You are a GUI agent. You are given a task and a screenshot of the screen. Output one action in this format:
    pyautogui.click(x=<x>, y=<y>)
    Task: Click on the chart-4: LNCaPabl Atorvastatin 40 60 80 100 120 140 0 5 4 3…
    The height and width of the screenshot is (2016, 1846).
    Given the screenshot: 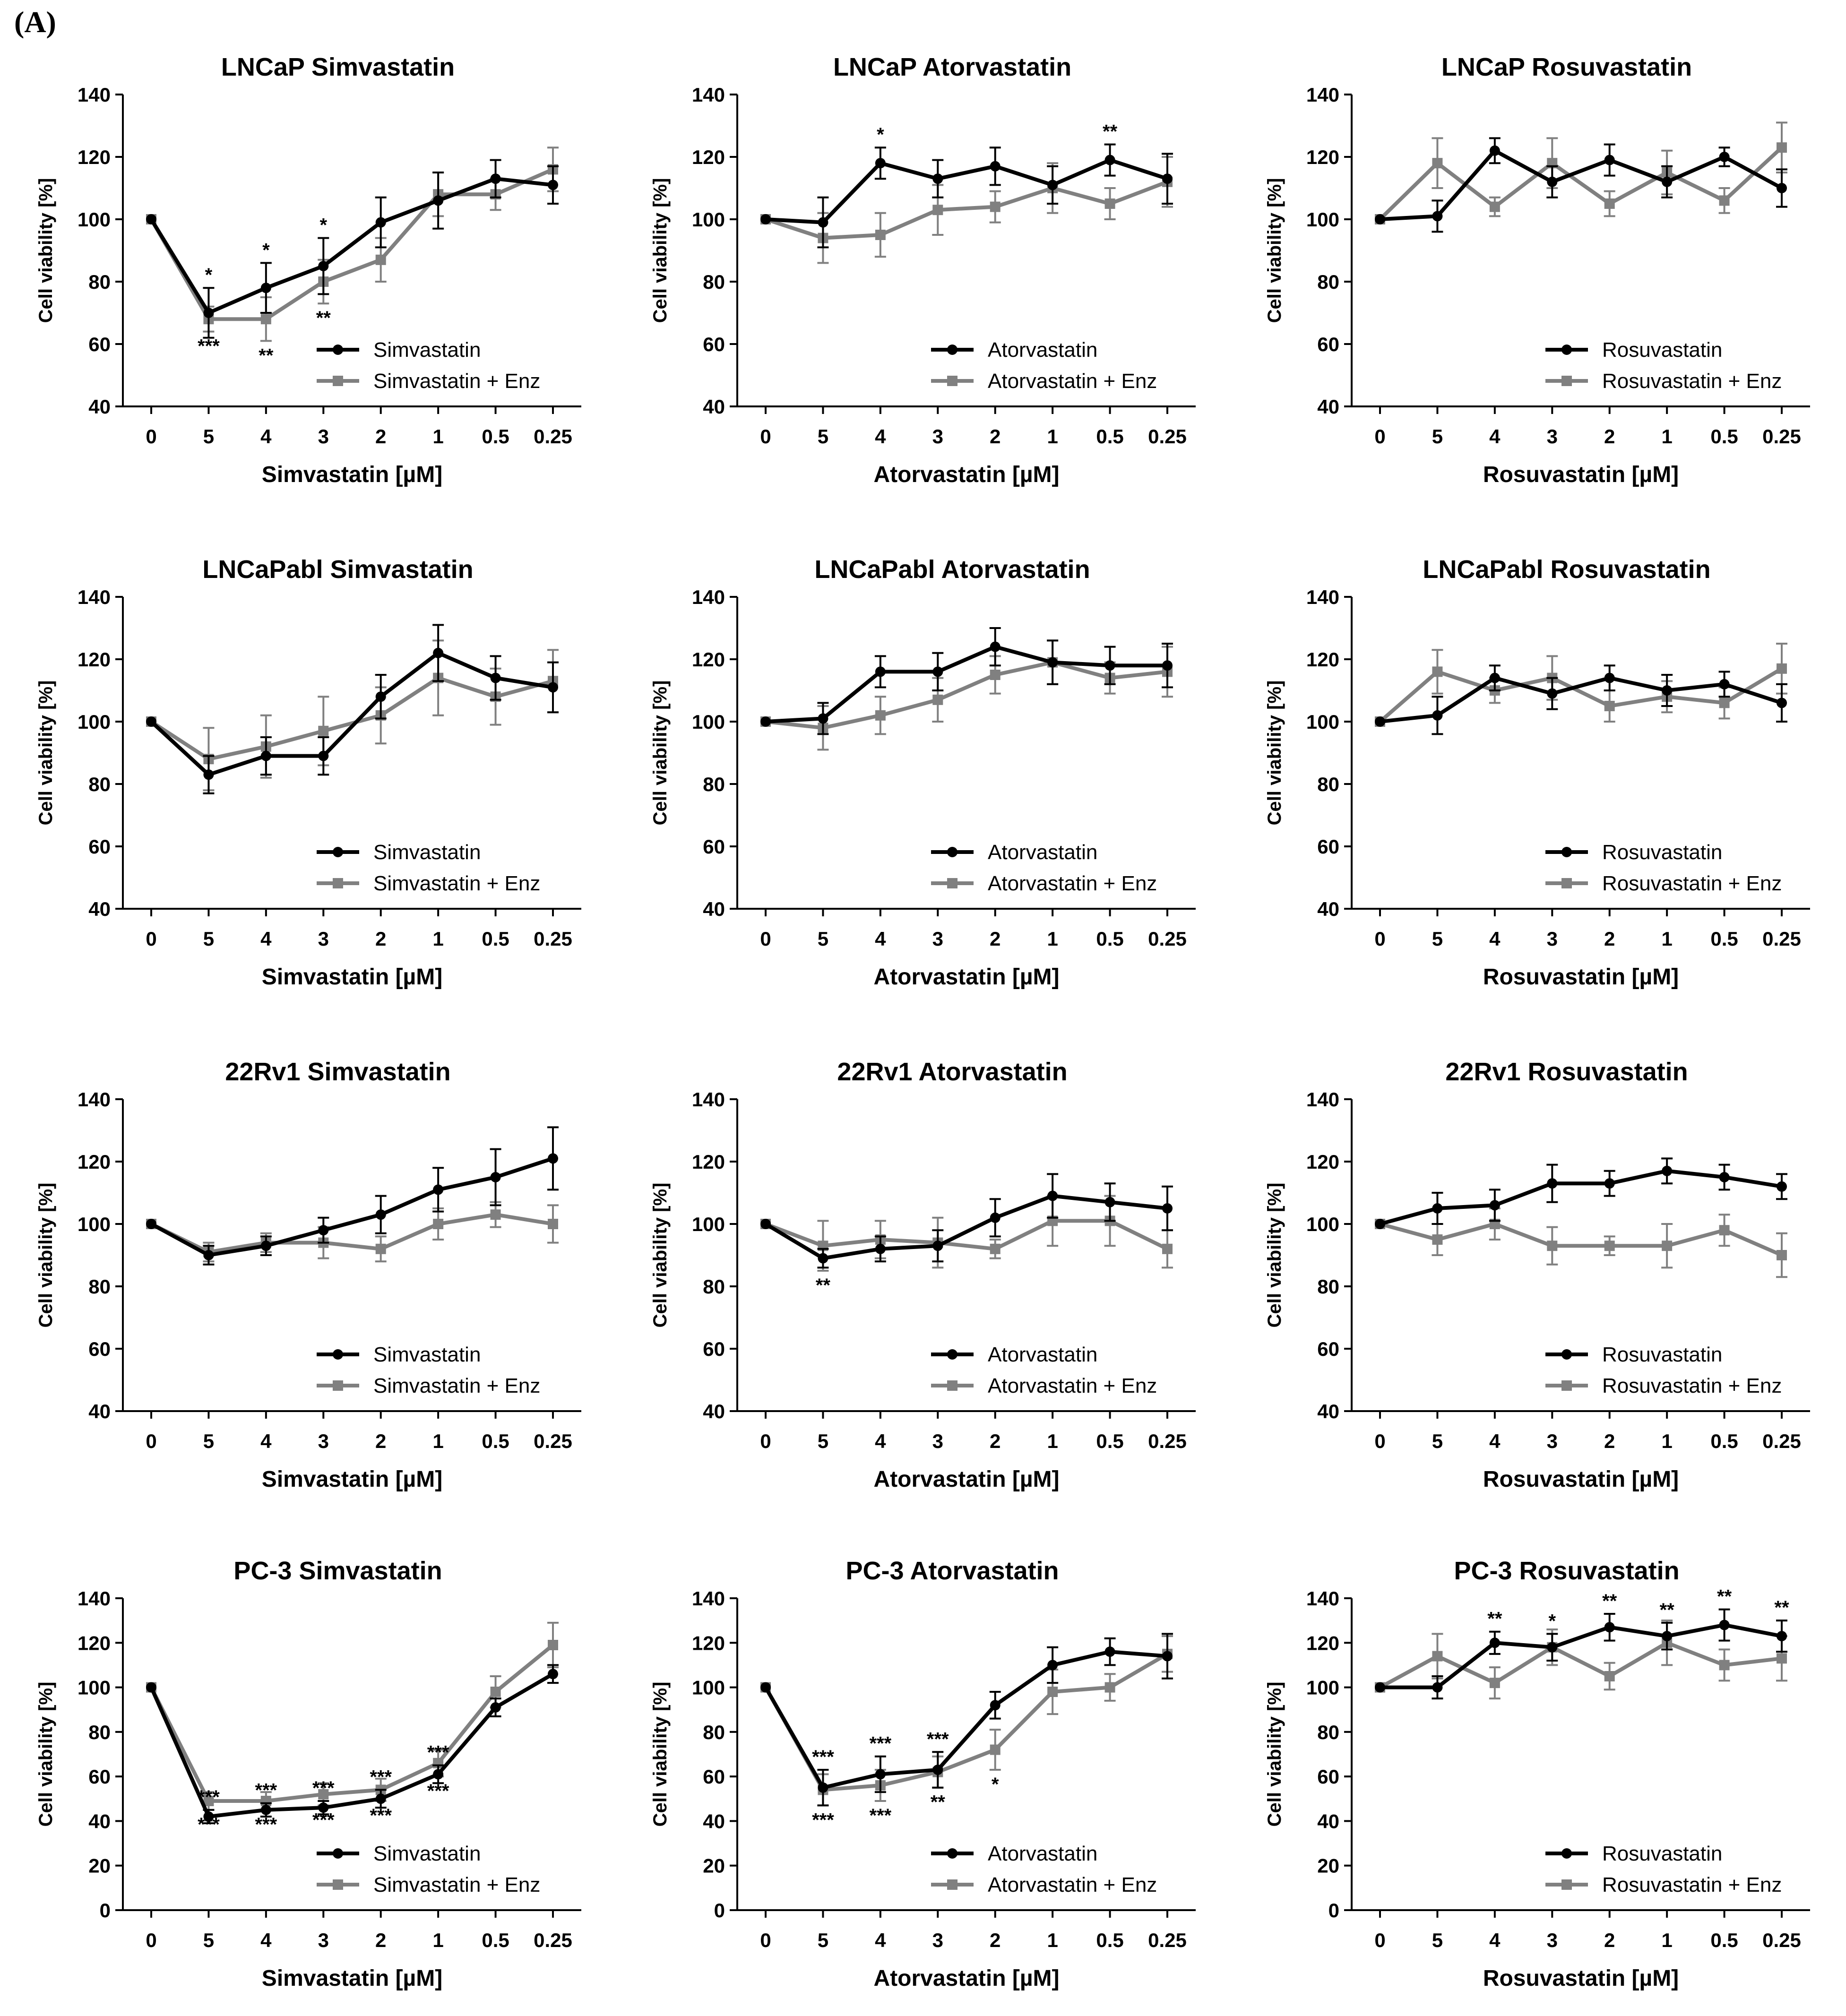 What is the action you would take?
    pyautogui.click(x=923, y=772)
    